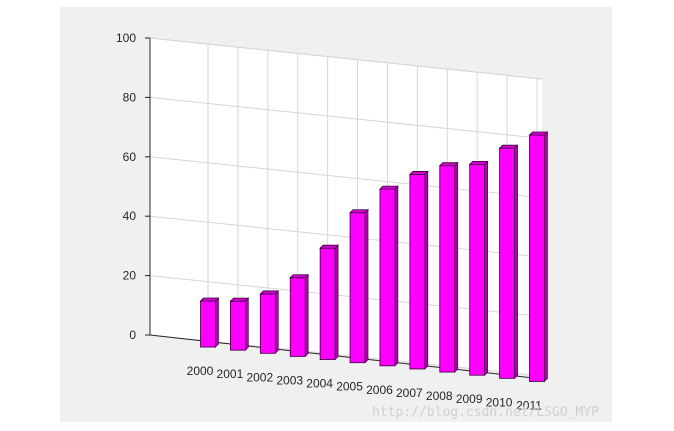 The width and height of the screenshot is (674, 431). Describe the element at coordinates (346, 58) in the screenshot. I see `top-wall-edge` at that location.